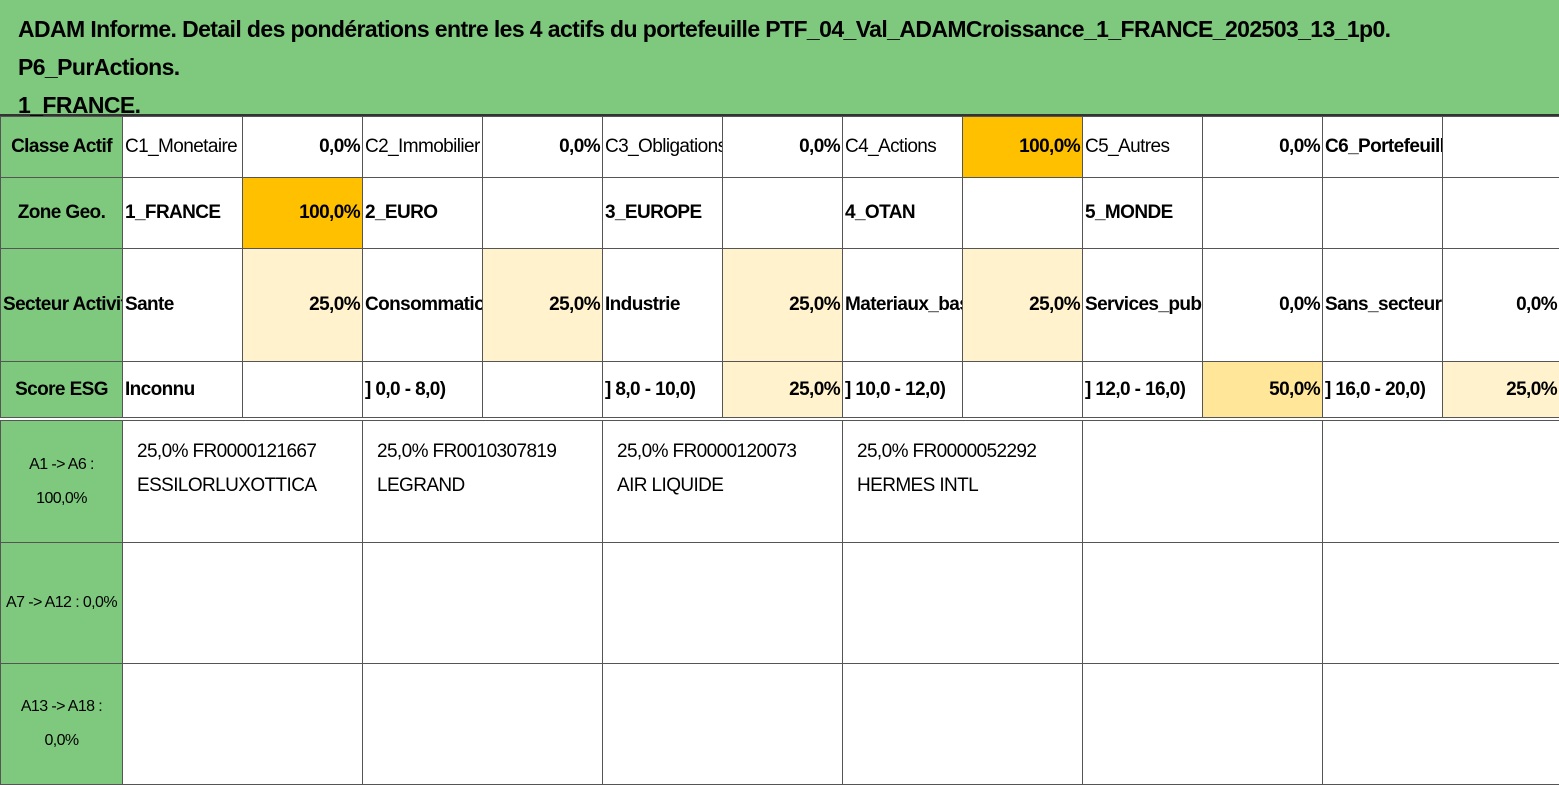  Describe the element at coordinates (1022, 147) in the screenshot. I see `classe-actif-value: 100,0%` at that location.